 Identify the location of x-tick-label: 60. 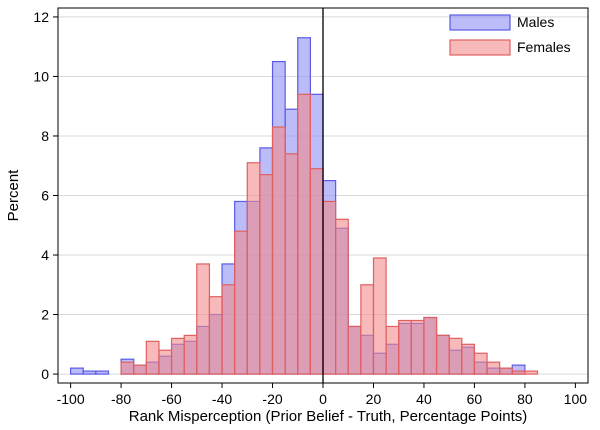
(475, 399).